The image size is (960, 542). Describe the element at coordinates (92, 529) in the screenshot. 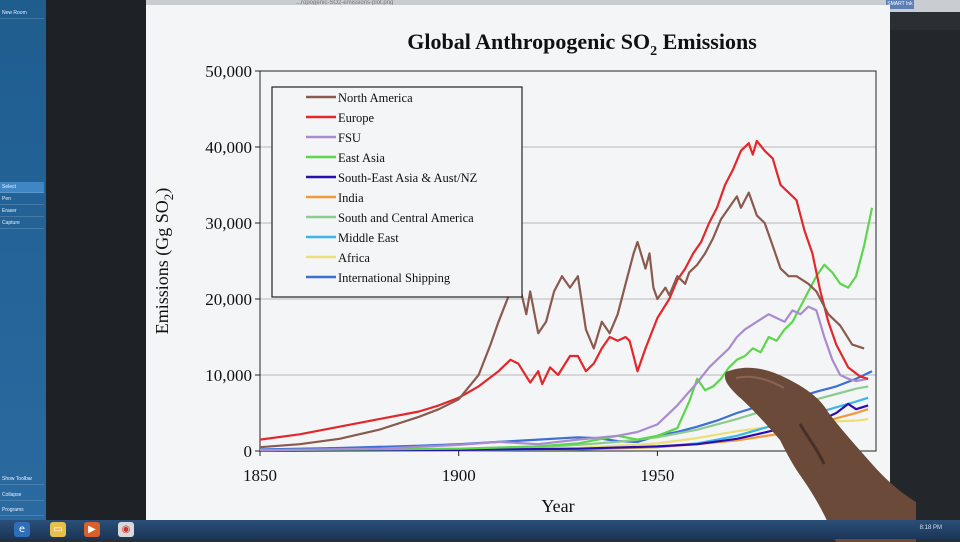

I see `media-player-icon: ▶` at that location.